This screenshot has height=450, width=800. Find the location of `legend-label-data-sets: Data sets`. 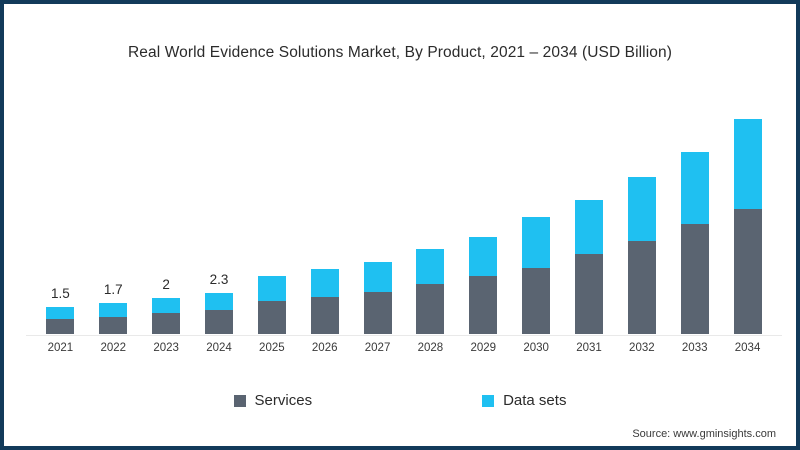

legend-label-data-sets: Data sets is located at coordinates (535, 400).